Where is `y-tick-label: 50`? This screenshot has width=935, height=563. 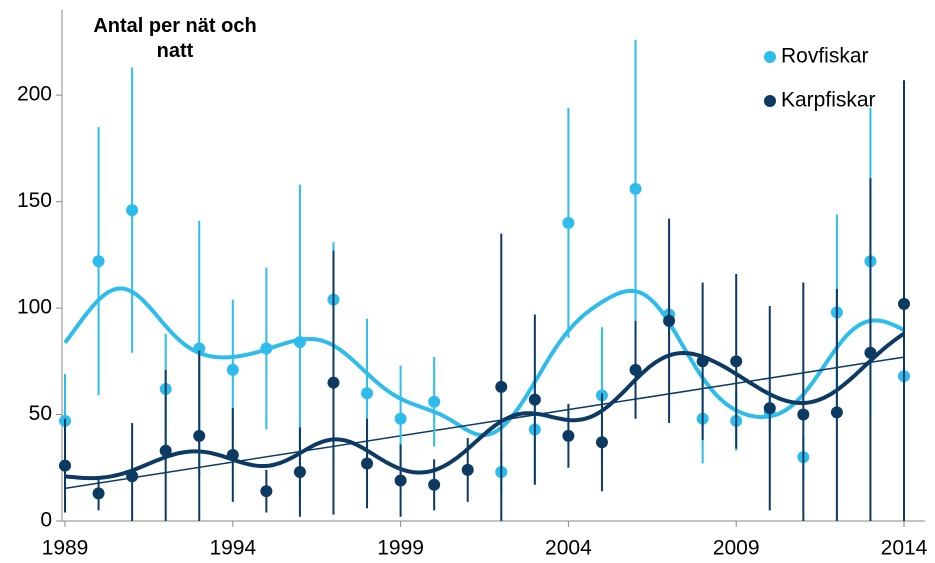
y-tick-label: 50 is located at coordinates (40, 413).